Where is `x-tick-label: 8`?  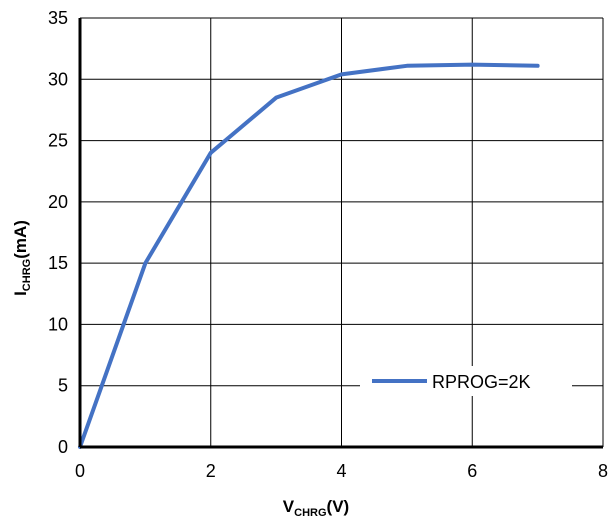
x-tick-label: 8 is located at coordinates (603, 471).